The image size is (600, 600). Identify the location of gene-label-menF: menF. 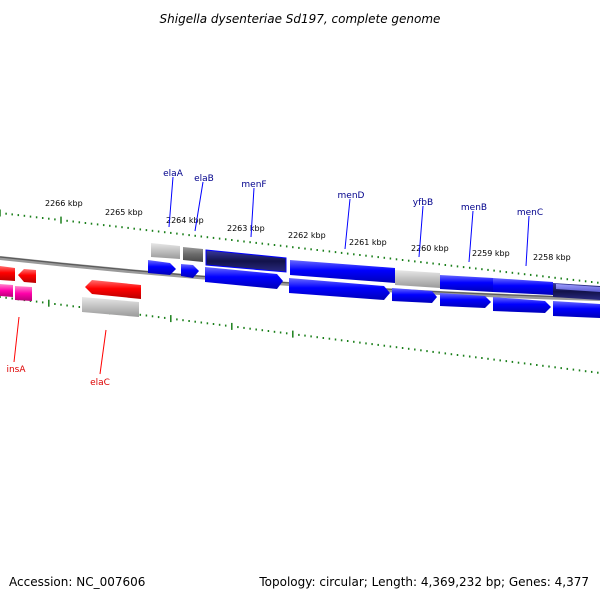
(253, 185).